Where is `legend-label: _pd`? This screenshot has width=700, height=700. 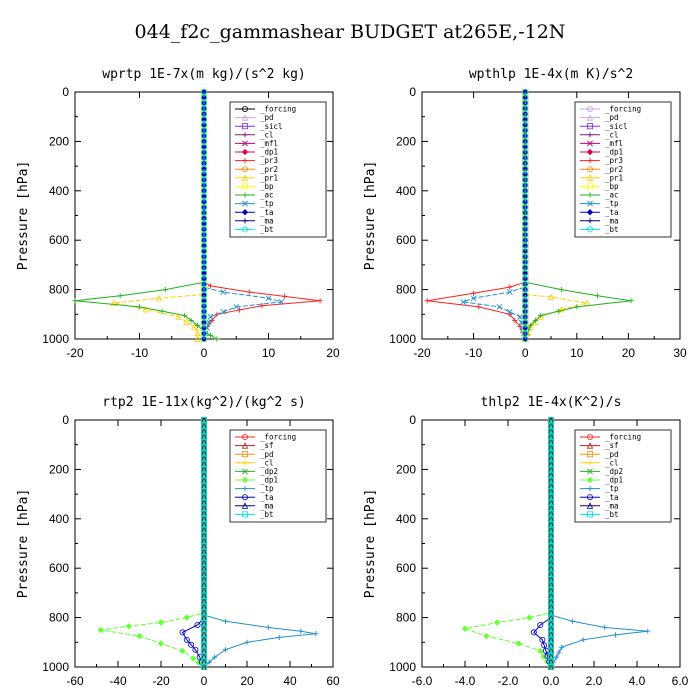 legend-label: _pd is located at coordinates (267, 454).